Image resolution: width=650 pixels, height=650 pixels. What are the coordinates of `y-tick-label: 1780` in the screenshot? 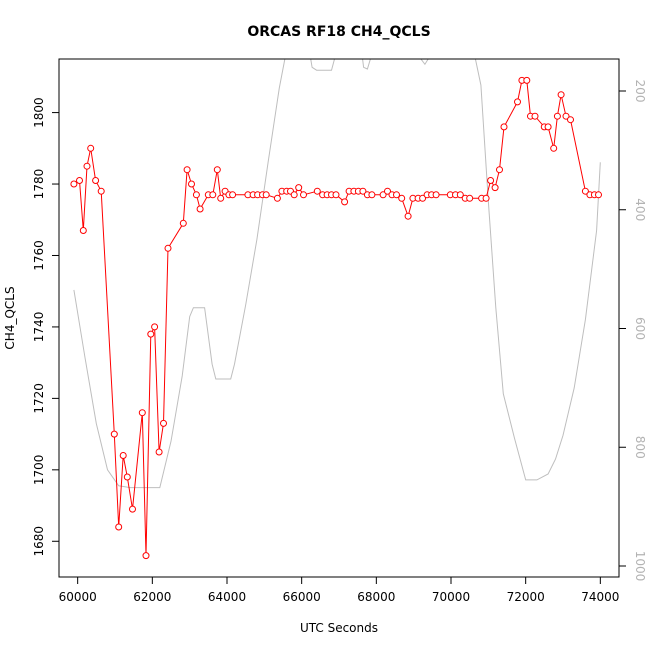 It's located at (39, 184).